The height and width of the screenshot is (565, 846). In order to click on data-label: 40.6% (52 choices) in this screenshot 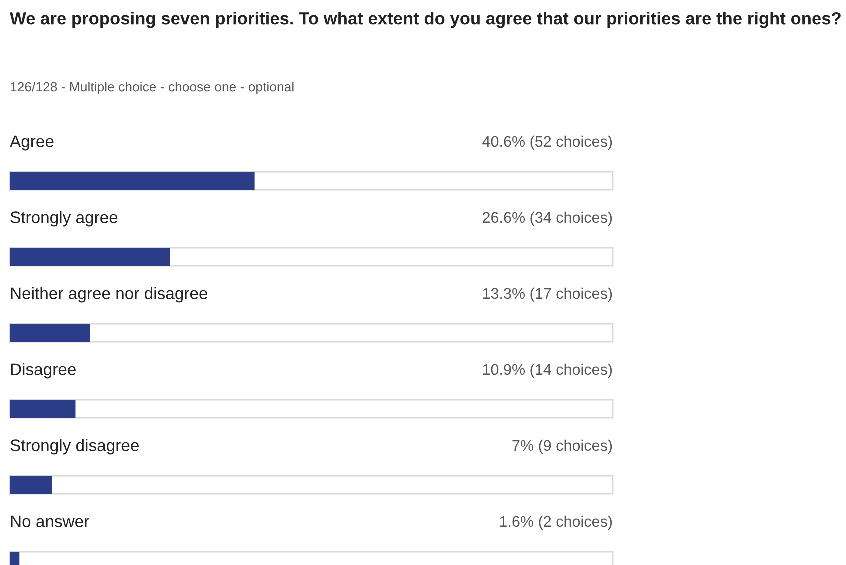, I will do `click(547, 143)`.